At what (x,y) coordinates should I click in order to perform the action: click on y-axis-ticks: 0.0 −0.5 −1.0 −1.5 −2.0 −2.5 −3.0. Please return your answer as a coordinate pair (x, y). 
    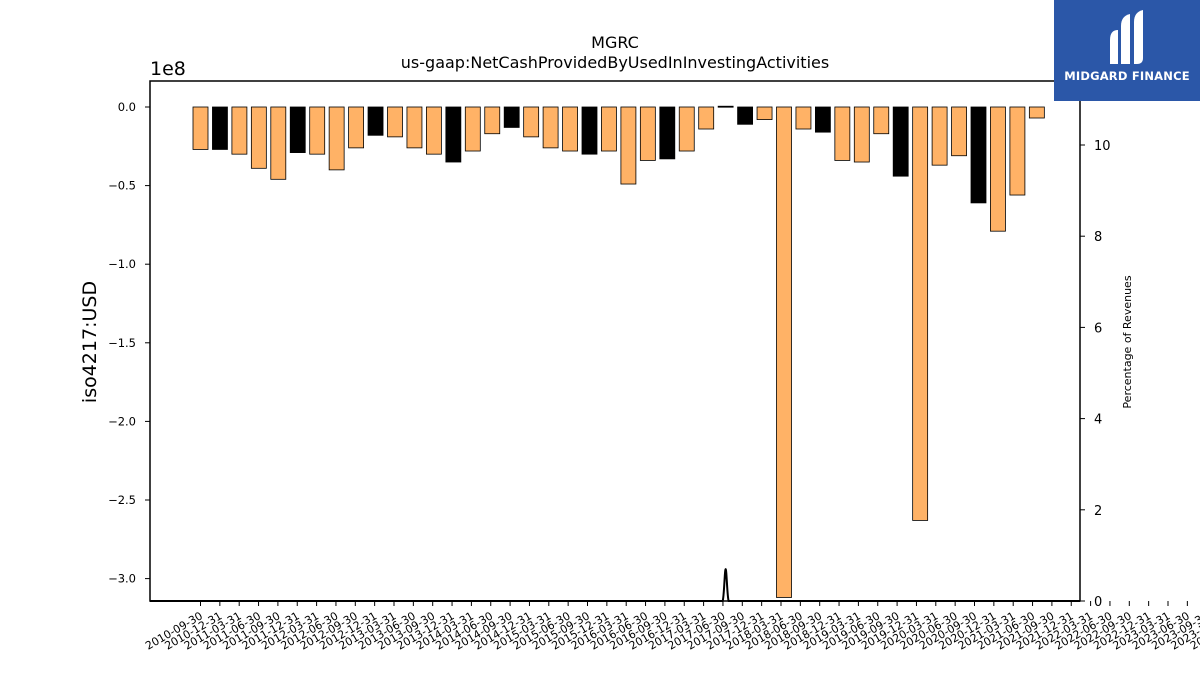
    Looking at the image, I should click on (129, 343).